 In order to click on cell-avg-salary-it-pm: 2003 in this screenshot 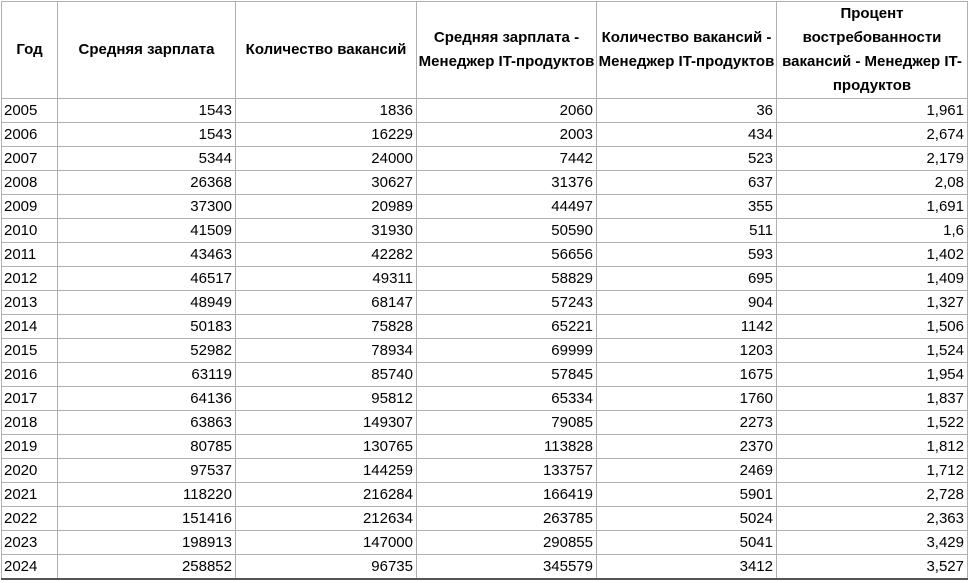, I will do `click(506, 134)`.